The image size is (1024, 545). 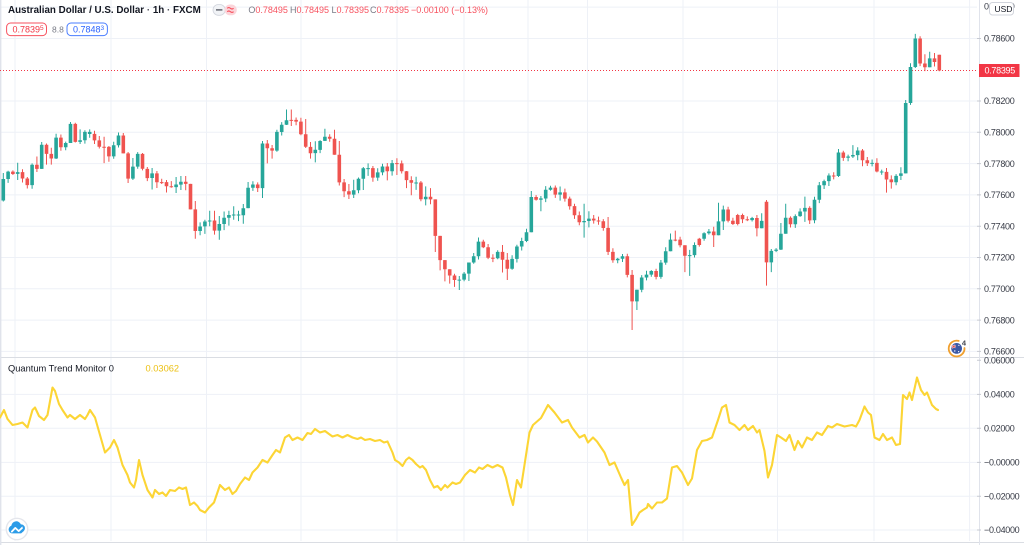 I want to click on svg-text: 0.03062, so click(x=163, y=369).